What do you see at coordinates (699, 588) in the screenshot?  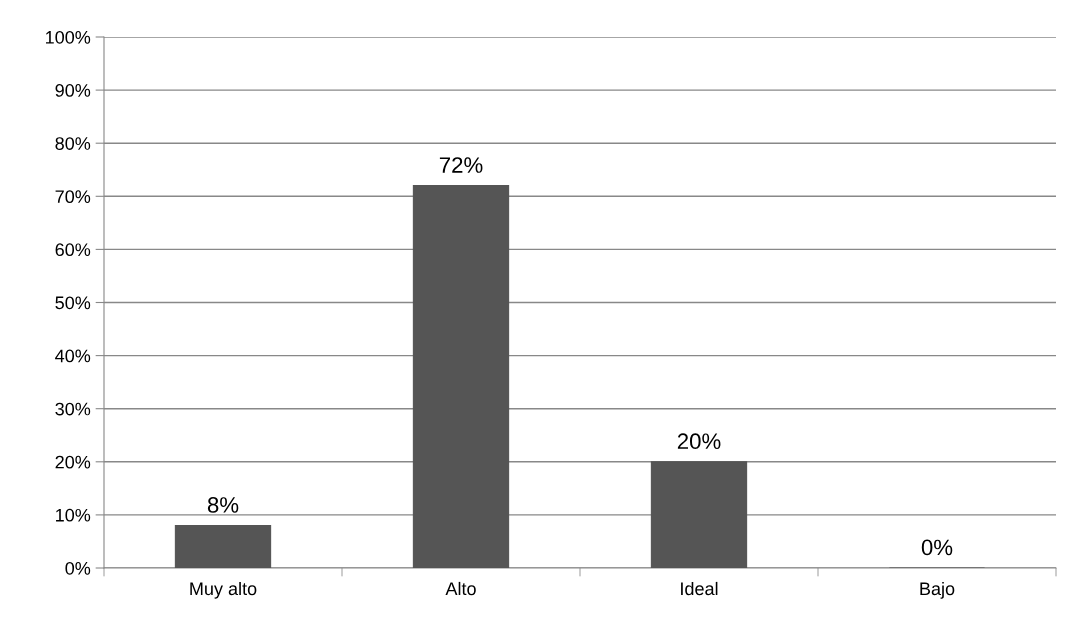 I see `x-tick-label: Ideal` at bounding box center [699, 588].